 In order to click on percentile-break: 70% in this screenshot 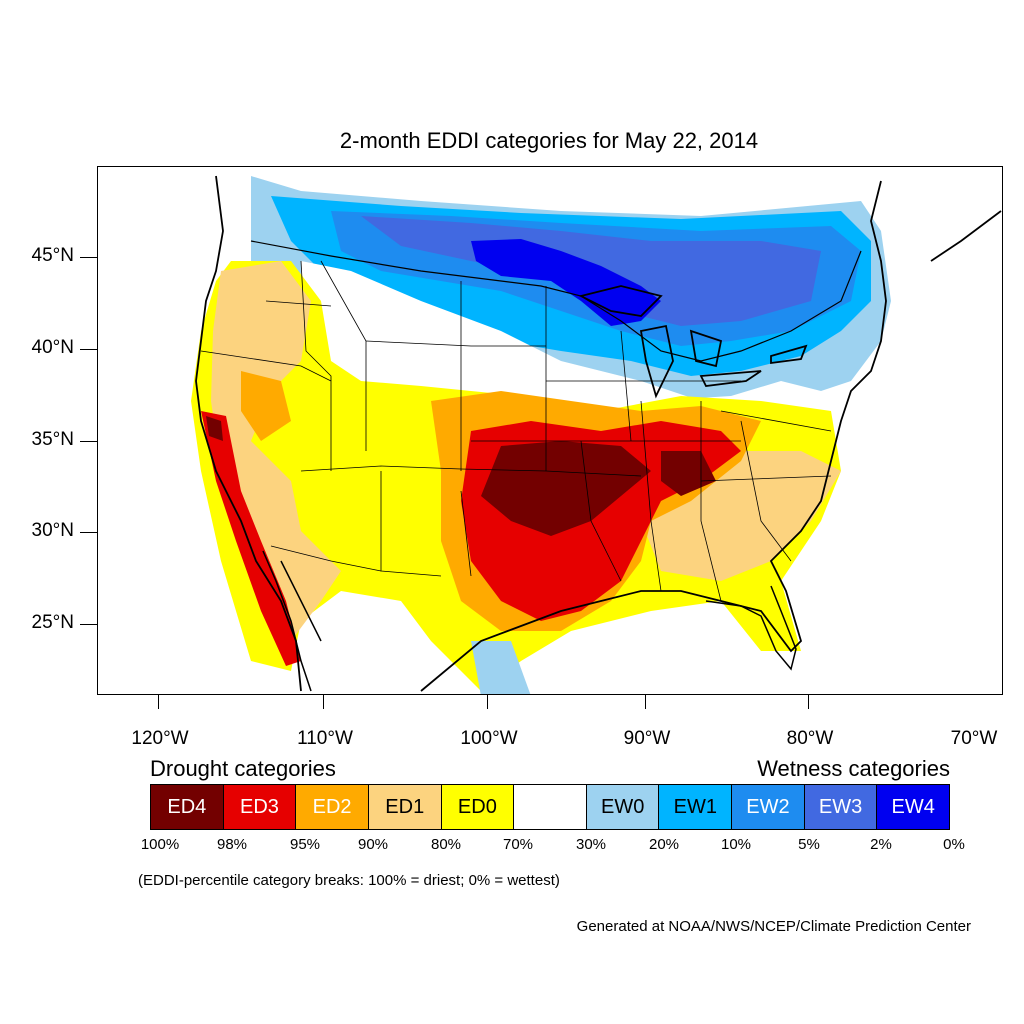, I will do `click(518, 844)`.